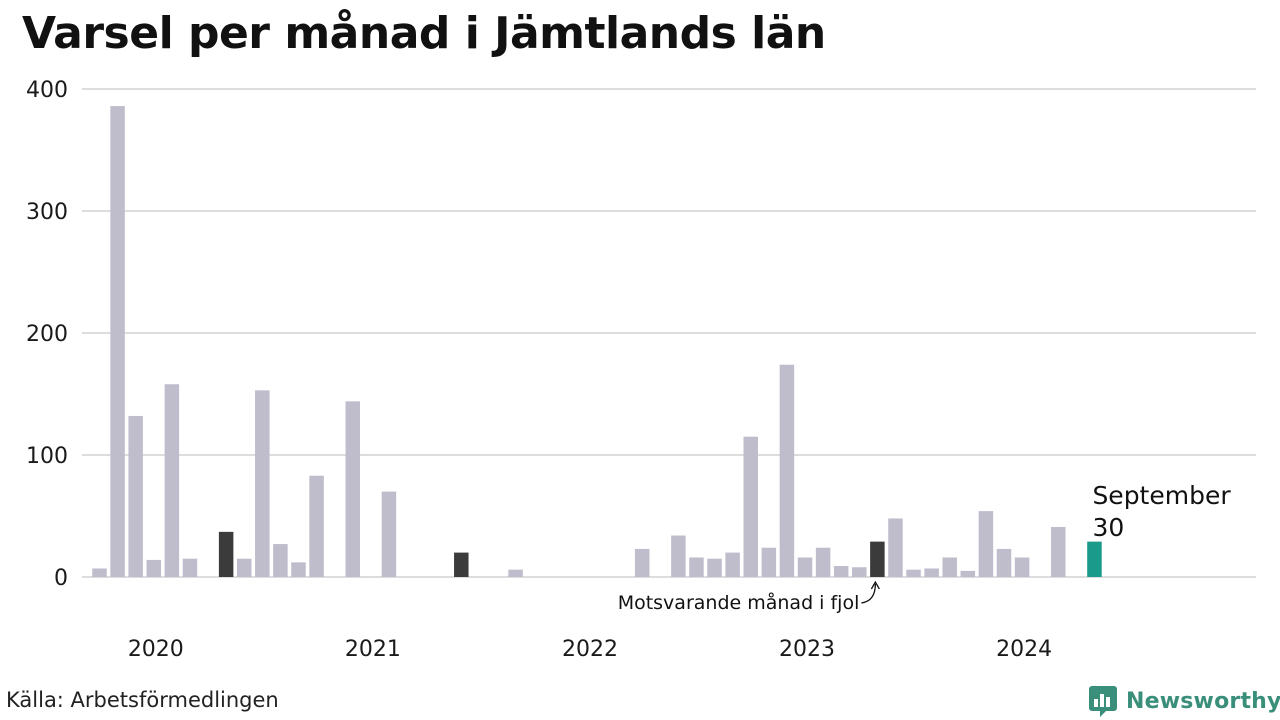 Image resolution: width=1280 pixels, height=720 pixels. I want to click on newsworthy-logo-icon, so click(1103, 701).